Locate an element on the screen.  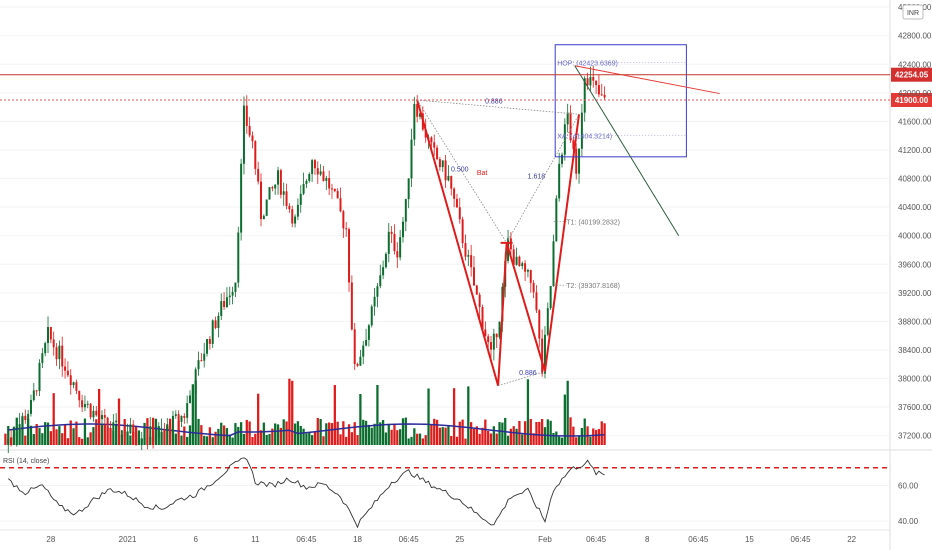
currency-badge: INR is located at coordinates (913, 12).